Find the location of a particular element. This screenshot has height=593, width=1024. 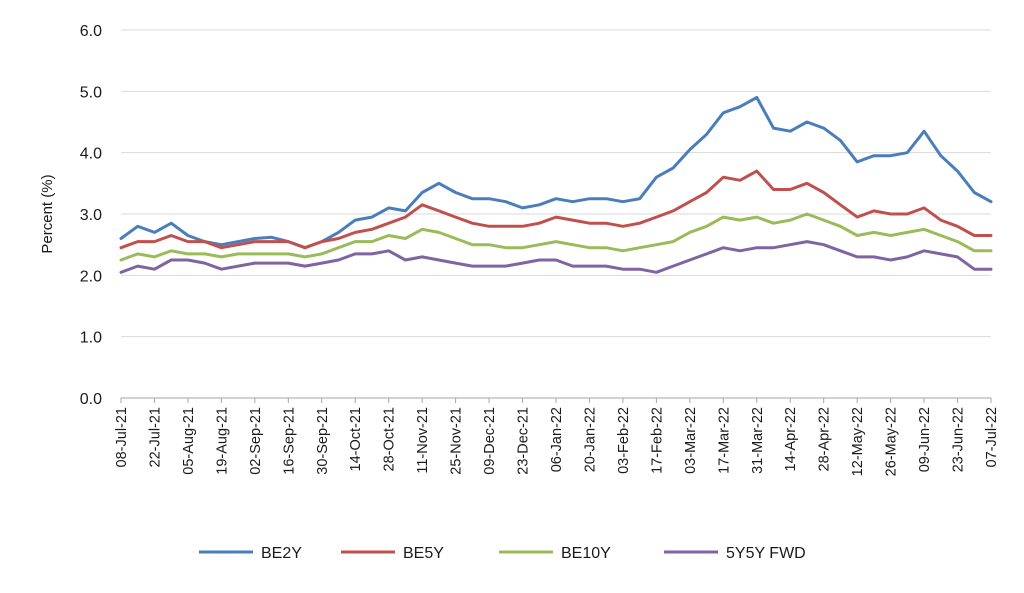

x-tick-label: 16-Sep-21 is located at coordinates (289, 441).